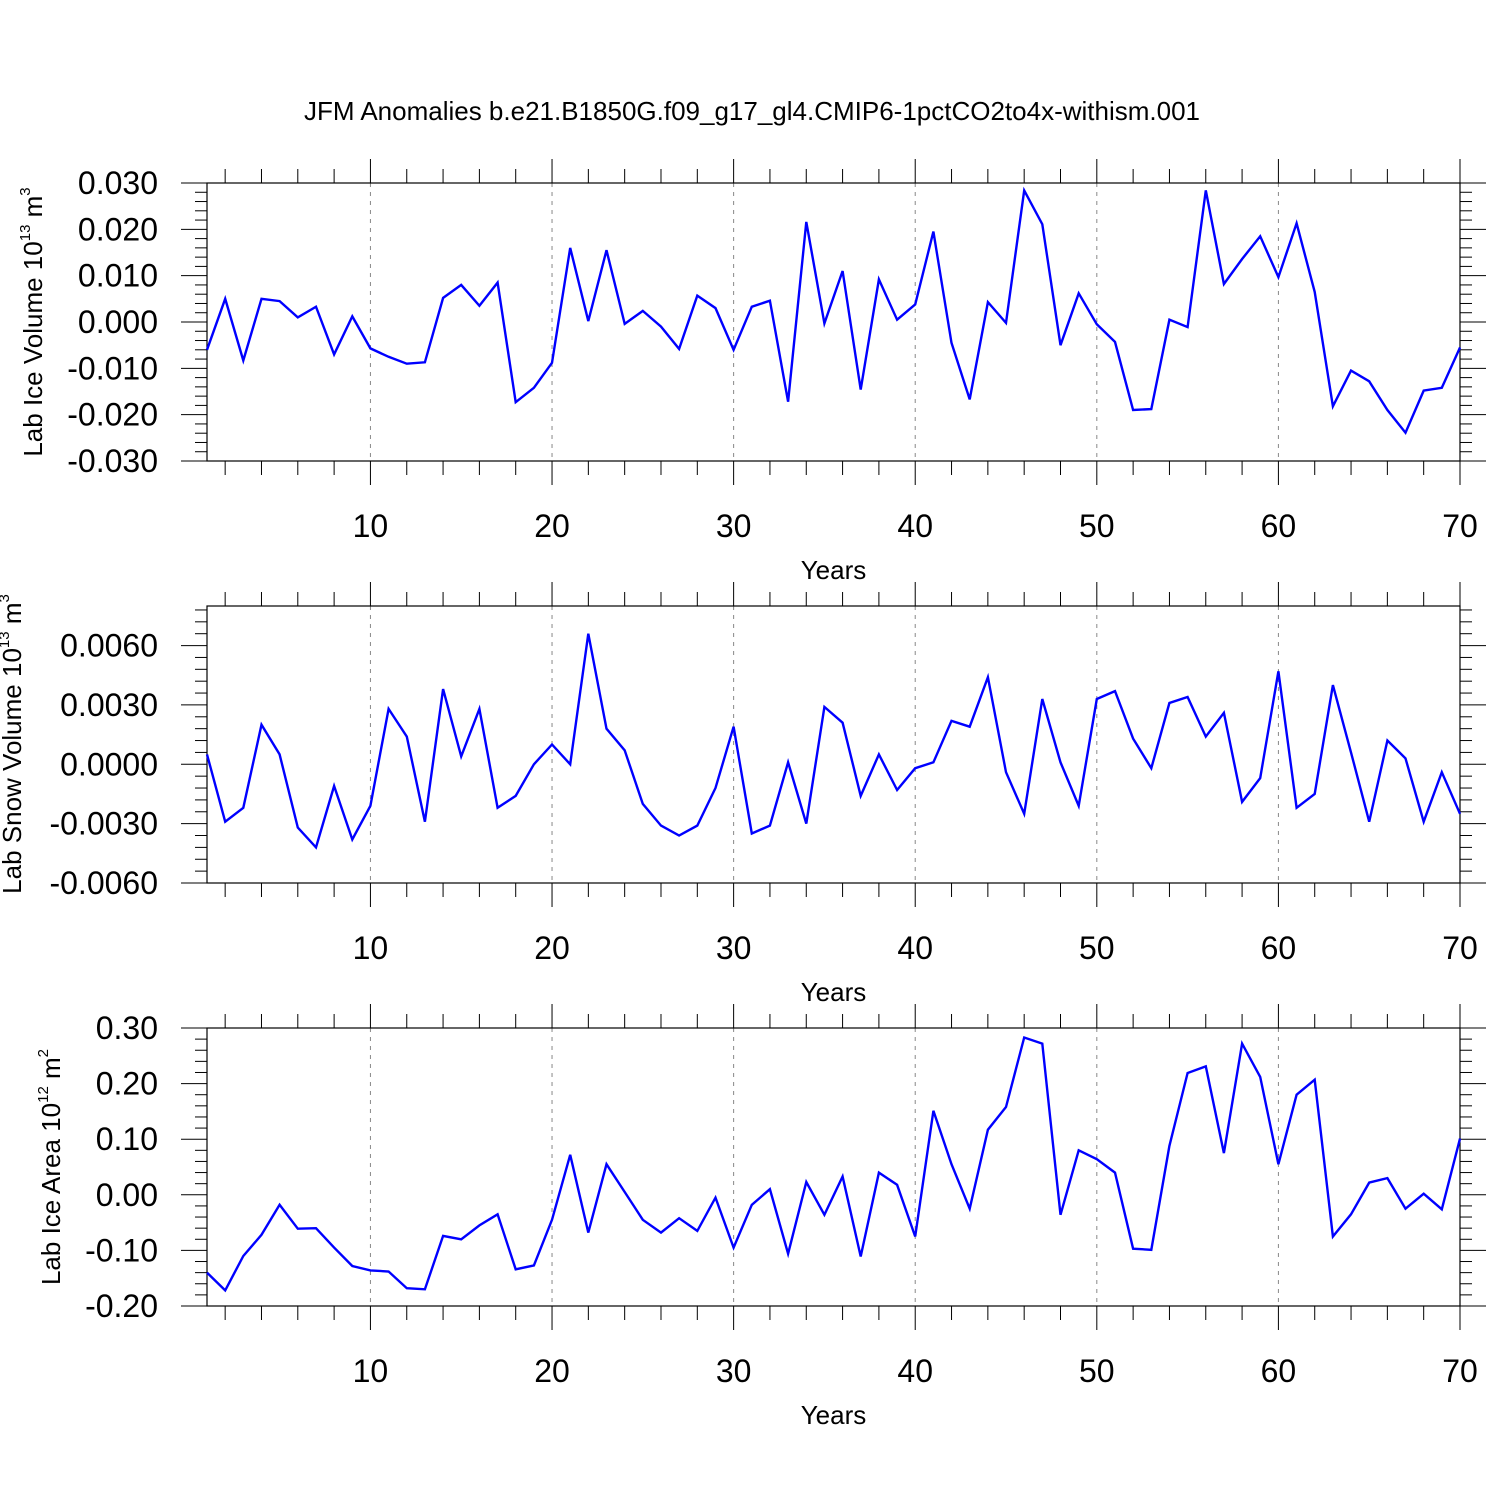 The height and width of the screenshot is (1500, 1500). I want to click on y-axis-label-part: 2, so click(43, 1053).